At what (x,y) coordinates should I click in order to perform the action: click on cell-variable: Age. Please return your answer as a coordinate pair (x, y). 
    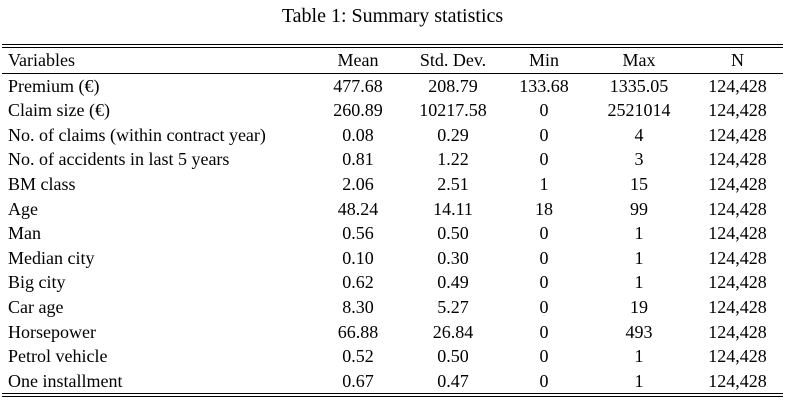
    Looking at the image, I should click on (23, 208).